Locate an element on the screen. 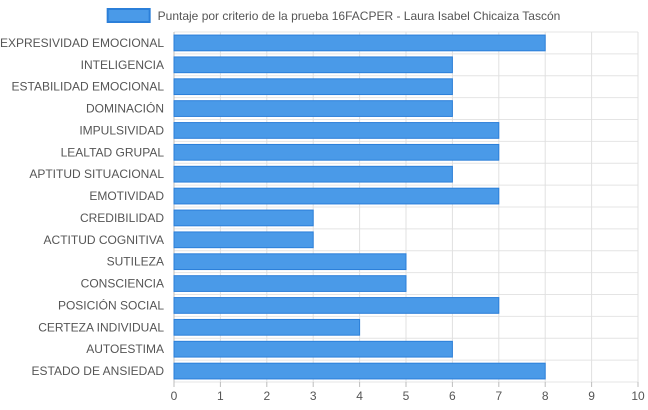 This screenshot has width=648, height=410. category-label: APTITUD SITUACIONAL is located at coordinates (96, 174).